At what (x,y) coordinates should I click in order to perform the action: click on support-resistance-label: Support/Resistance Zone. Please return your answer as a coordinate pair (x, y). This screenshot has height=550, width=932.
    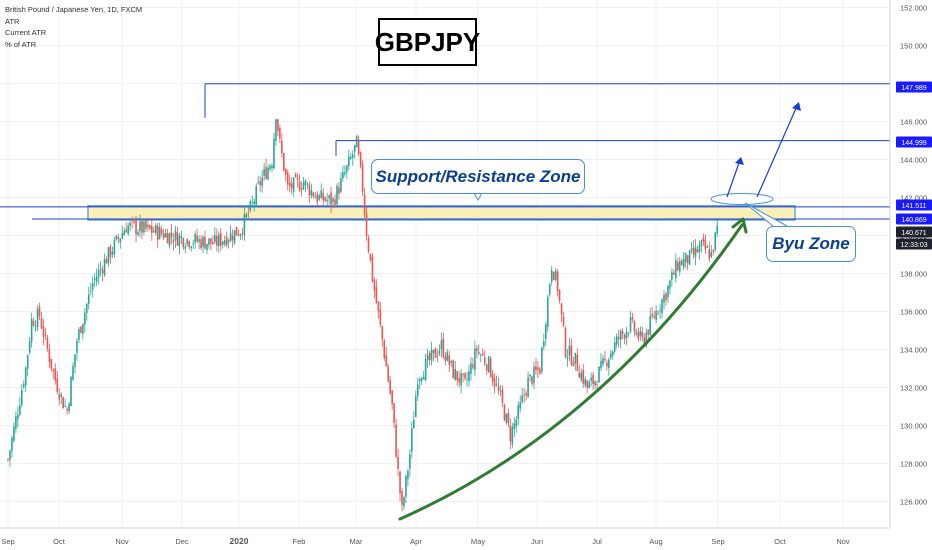
    Looking at the image, I should click on (478, 176).